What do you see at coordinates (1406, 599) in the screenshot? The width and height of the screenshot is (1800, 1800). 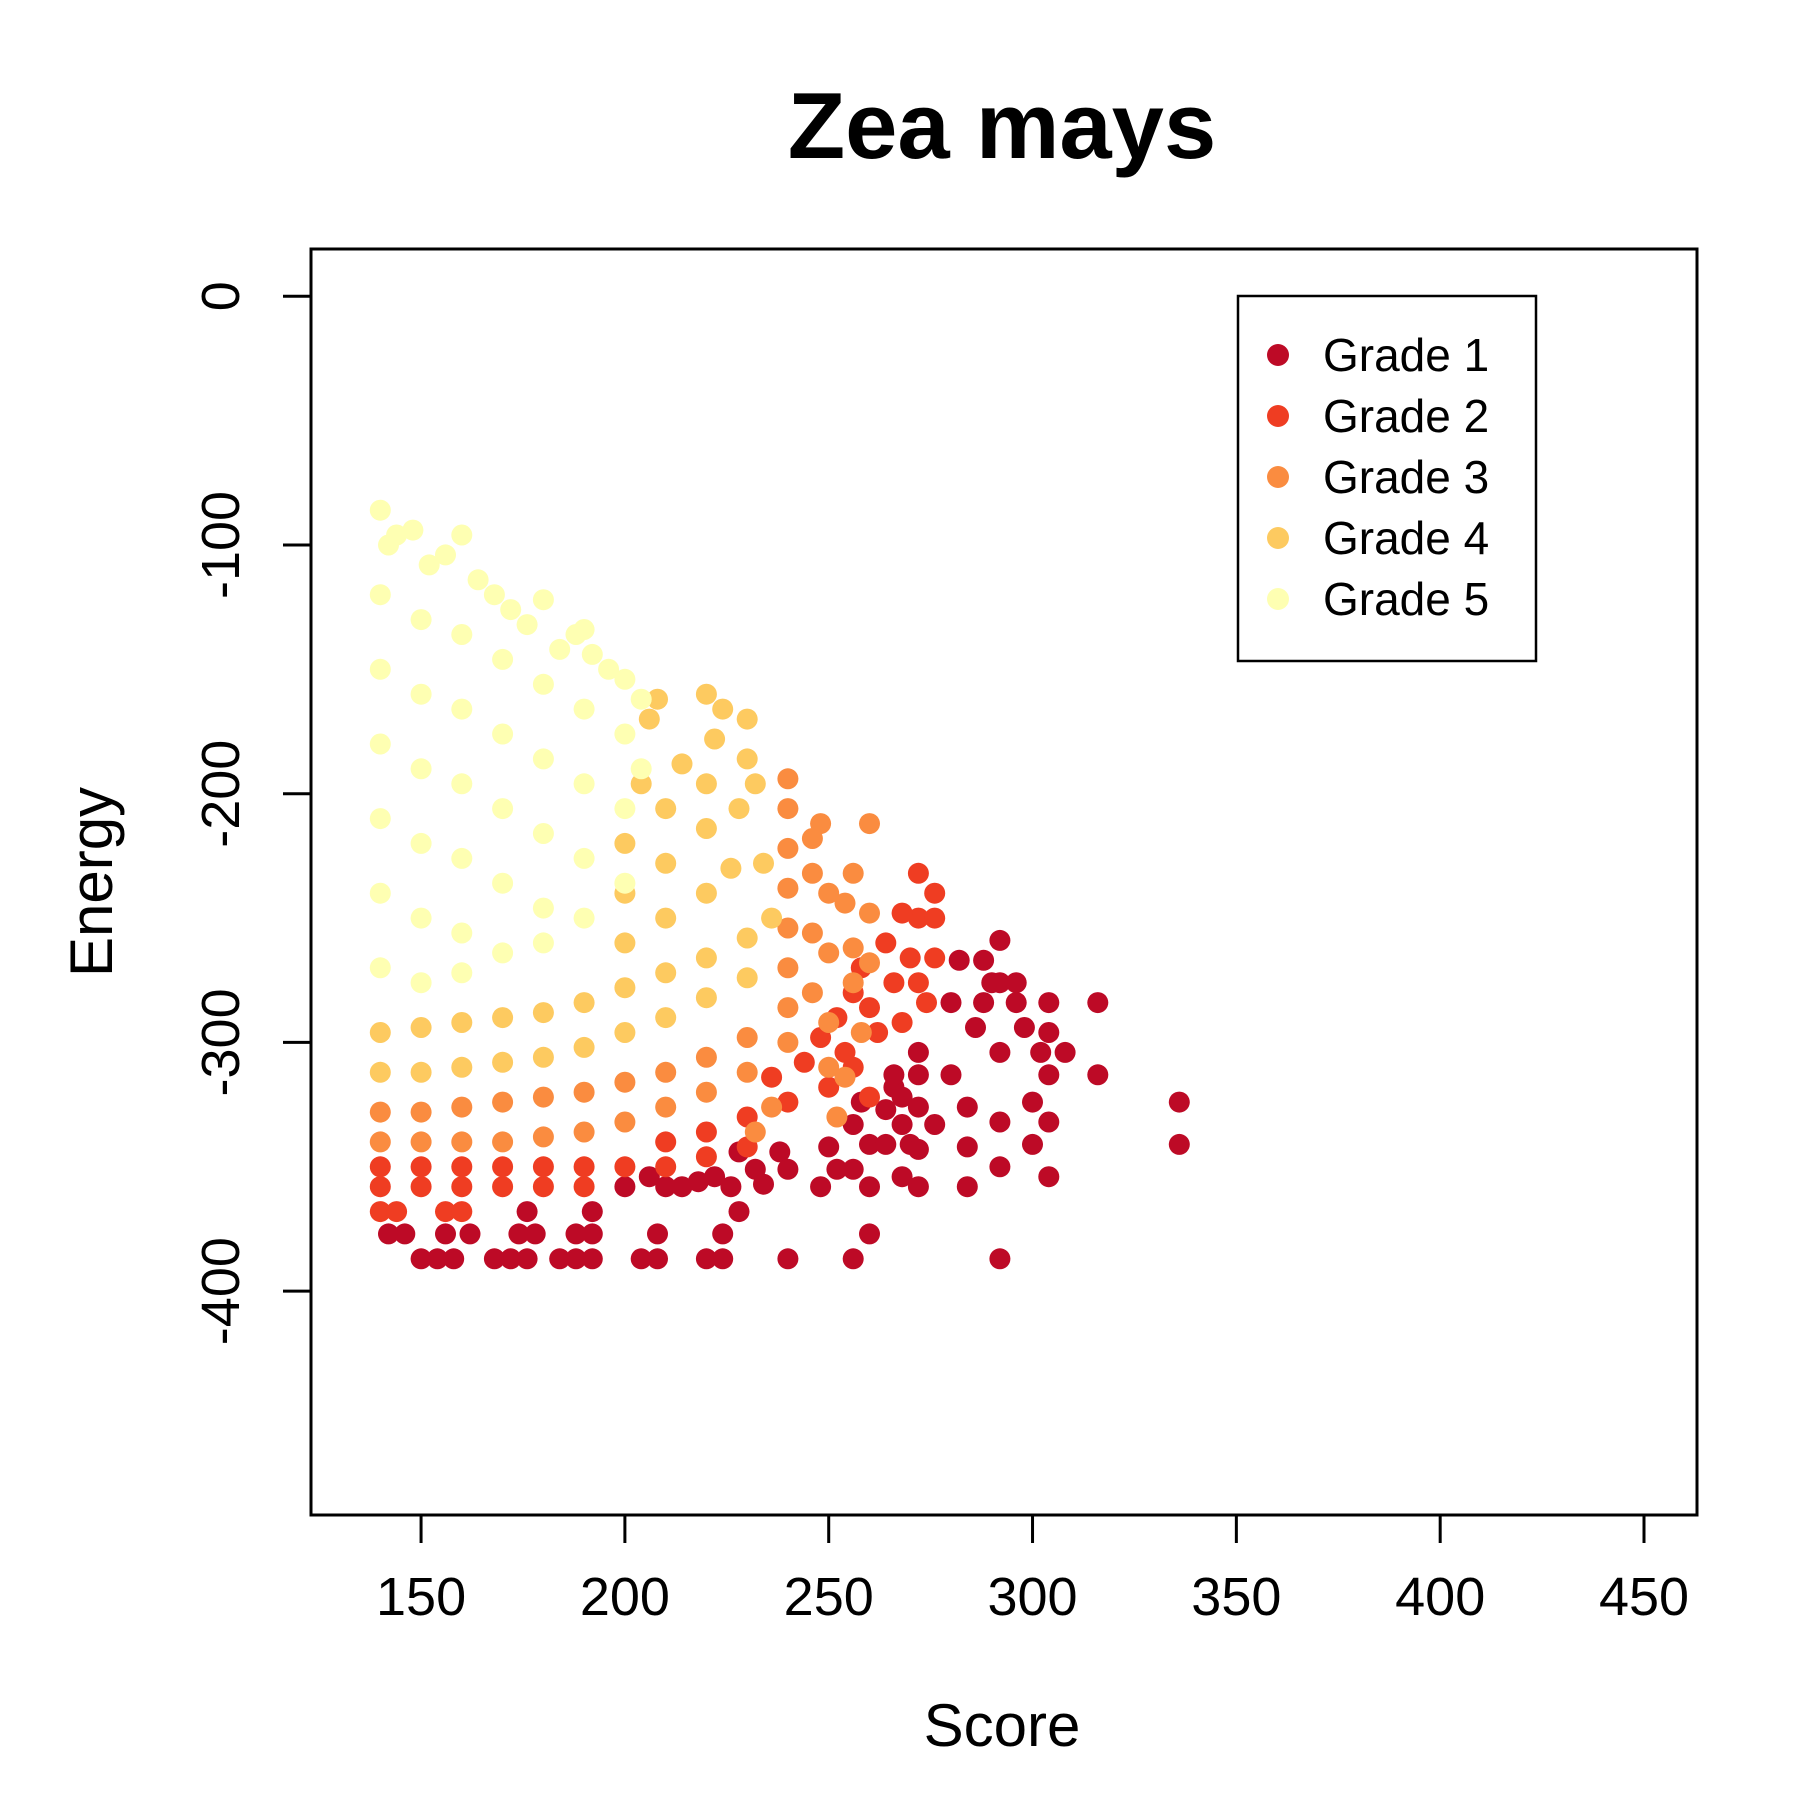 I see `legend-label: Grade 5` at bounding box center [1406, 599].